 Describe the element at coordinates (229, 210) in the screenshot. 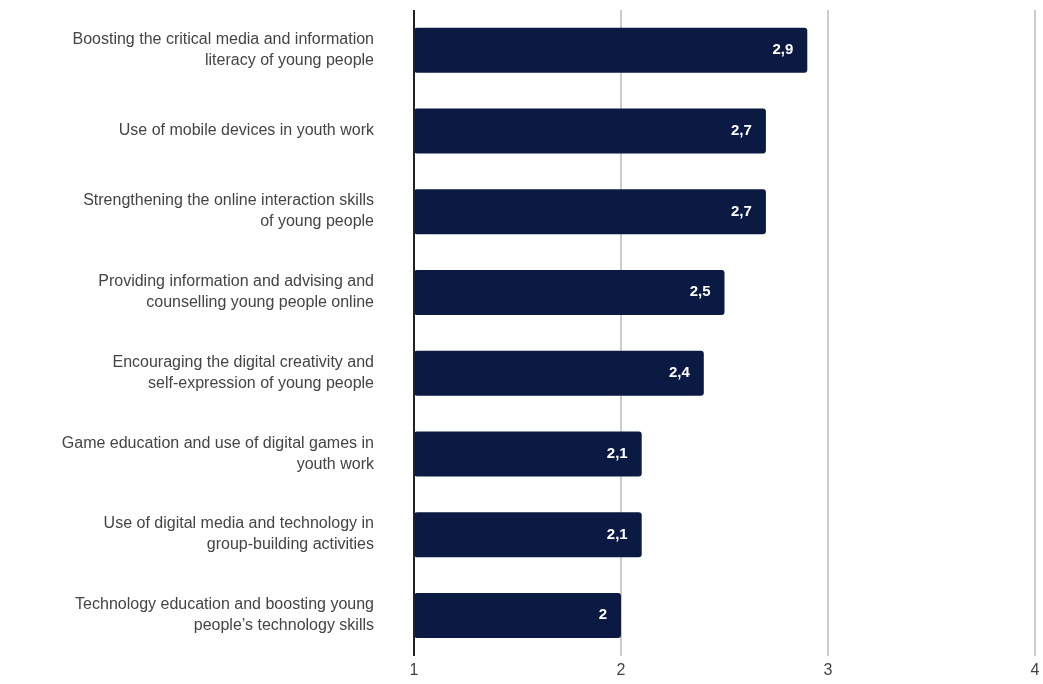

I see `y-tick-label: Strengthening the online interaction skills of young people` at that location.